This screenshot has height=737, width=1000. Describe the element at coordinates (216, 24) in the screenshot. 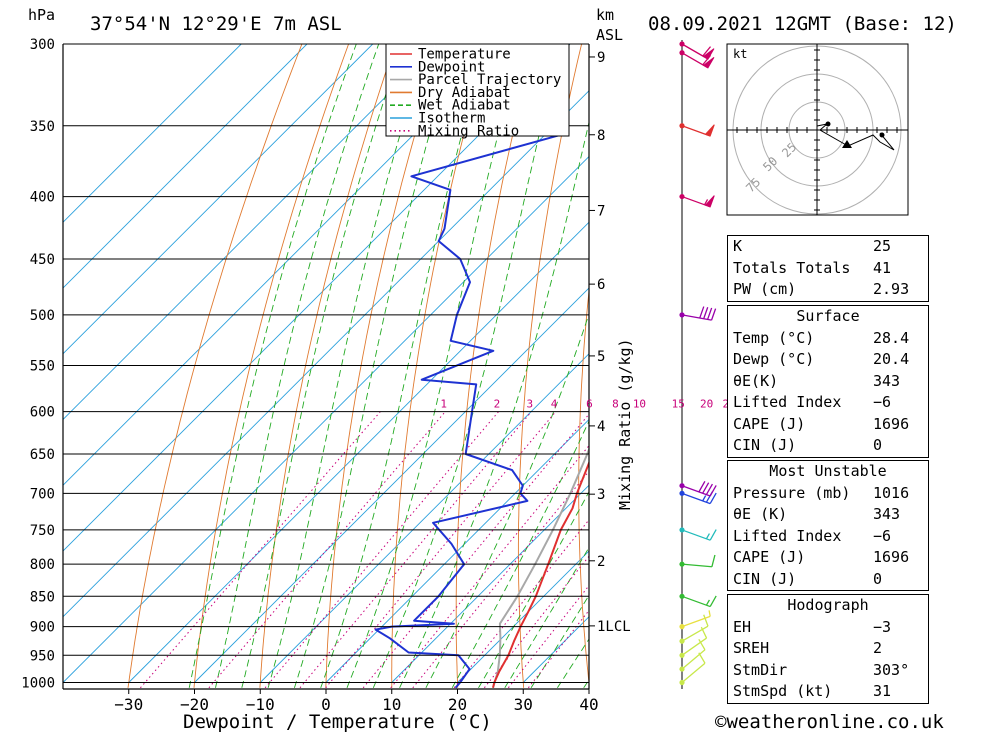

I see `location-title: 37°54'N 12°29'E 7m ASL` at that location.